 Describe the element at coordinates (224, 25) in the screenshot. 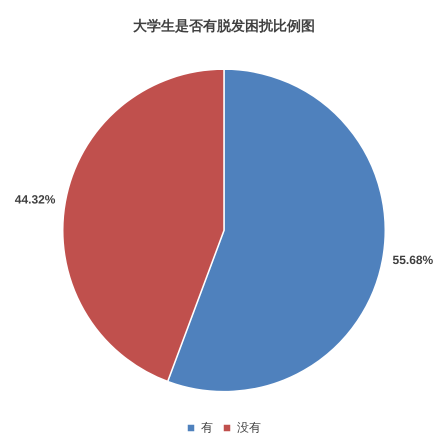

I see `chart-title: 大学生是否有脱发困扰比例图` at that location.